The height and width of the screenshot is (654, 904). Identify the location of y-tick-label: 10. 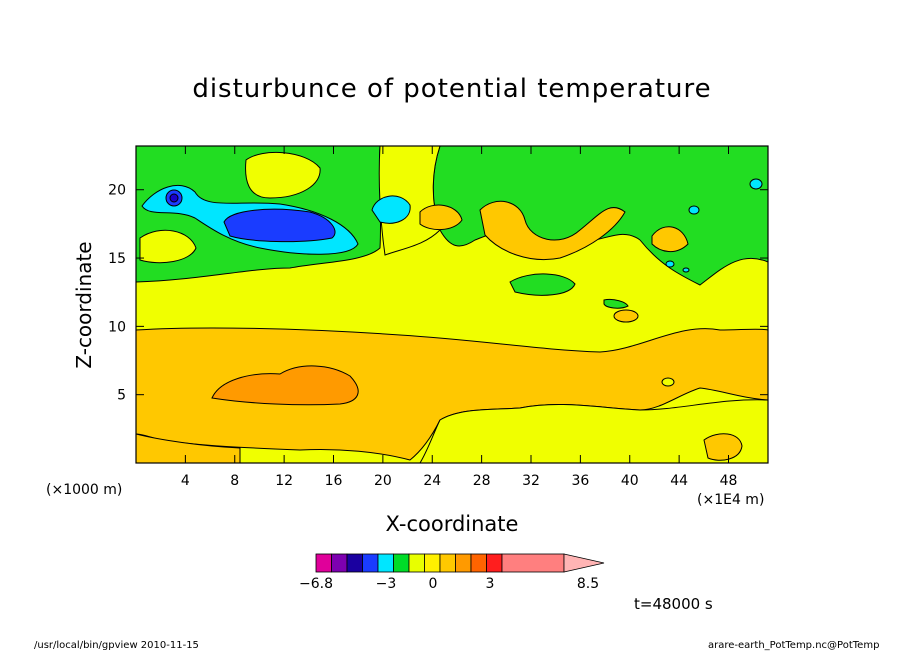
(117, 327).